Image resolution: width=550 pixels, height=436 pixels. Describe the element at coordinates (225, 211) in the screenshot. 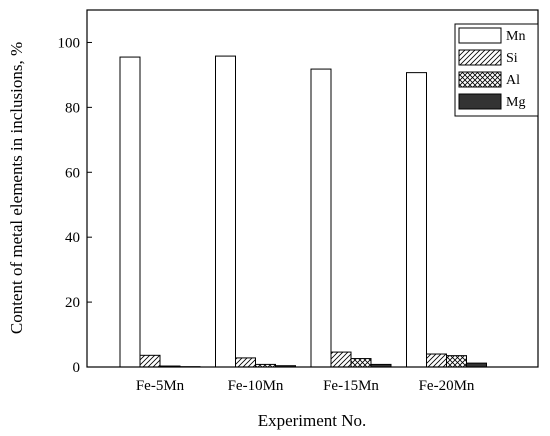

I see `bar-mn-fe-10mn` at that location.